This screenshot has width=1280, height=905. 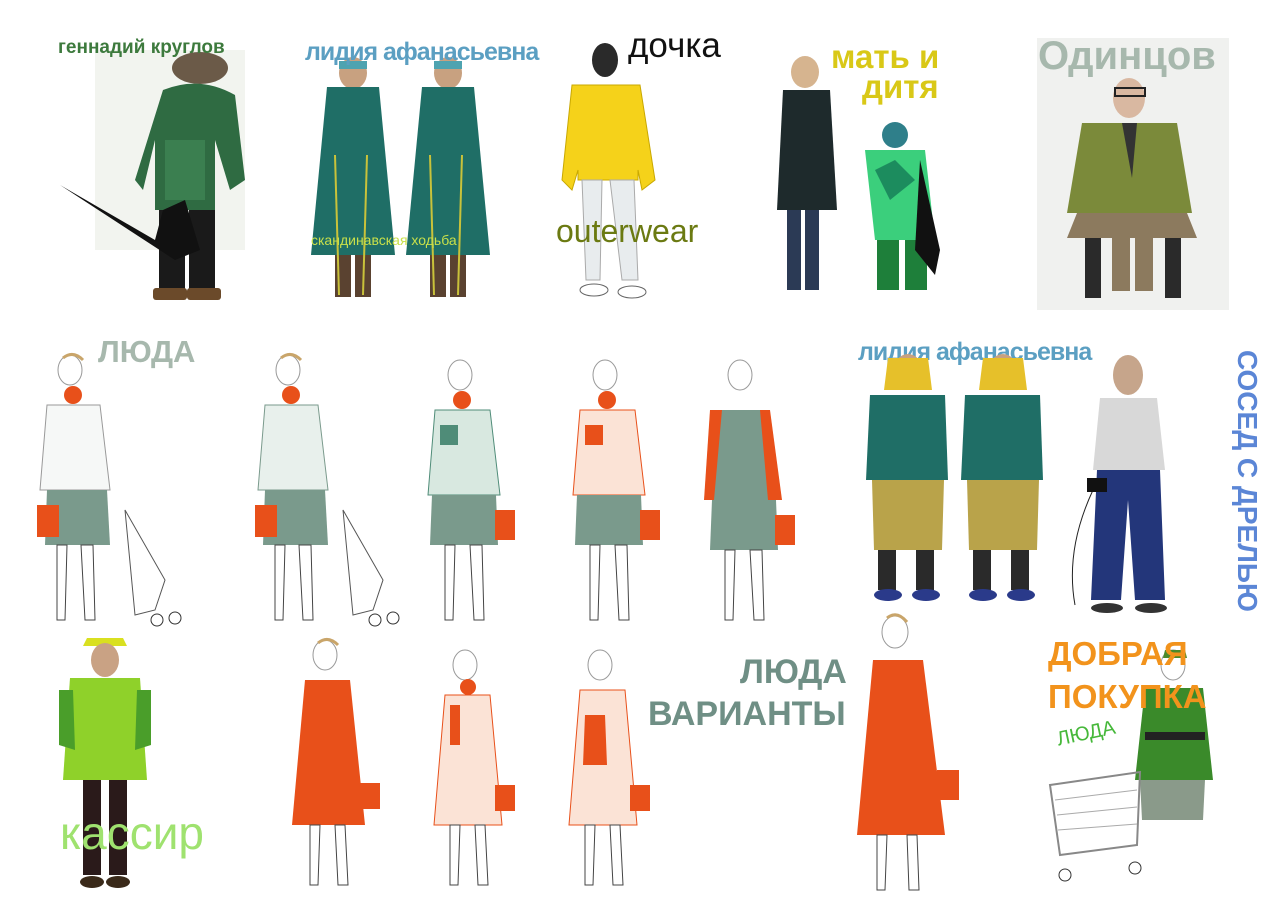 What do you see at coordinates (1127, 696) in the screenshot?
I see `label-dobraya-2: ПОКУПКА` at bounding box center [1127, 696].